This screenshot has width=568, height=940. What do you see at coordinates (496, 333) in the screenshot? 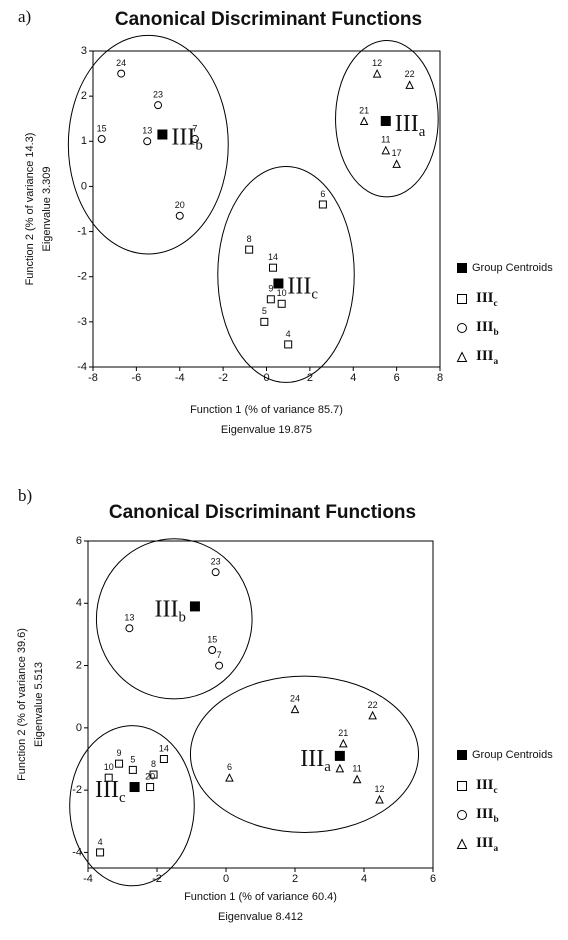
I see `legend-label-sub: b` at bounding box center [496, 333].